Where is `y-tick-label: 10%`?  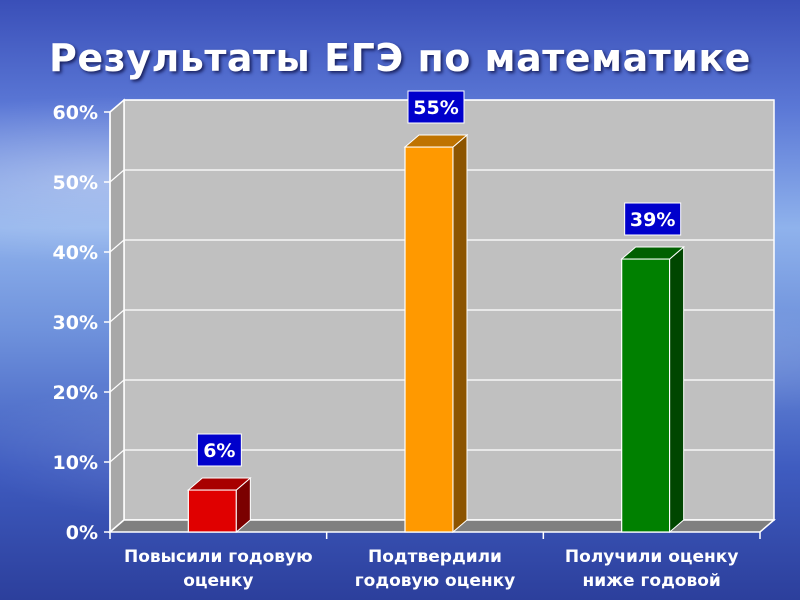
y-tick-label: 10% is located at coordinates (75, 463).